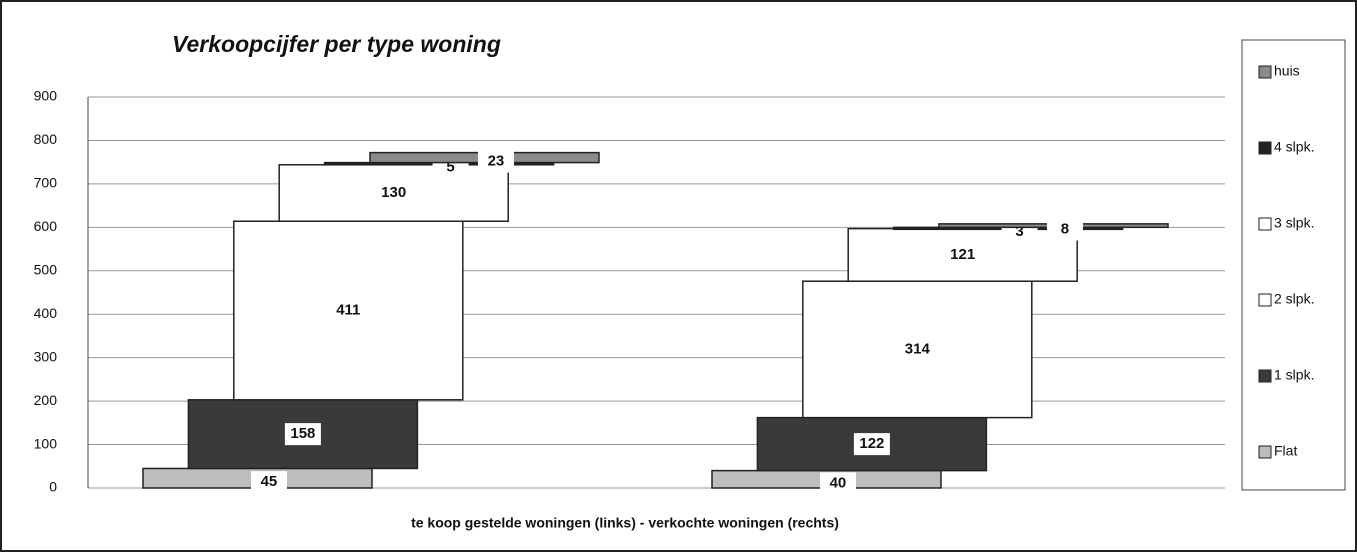 The image size is (1357, 552). I want to click on data-label: 411, so click(348, 309).